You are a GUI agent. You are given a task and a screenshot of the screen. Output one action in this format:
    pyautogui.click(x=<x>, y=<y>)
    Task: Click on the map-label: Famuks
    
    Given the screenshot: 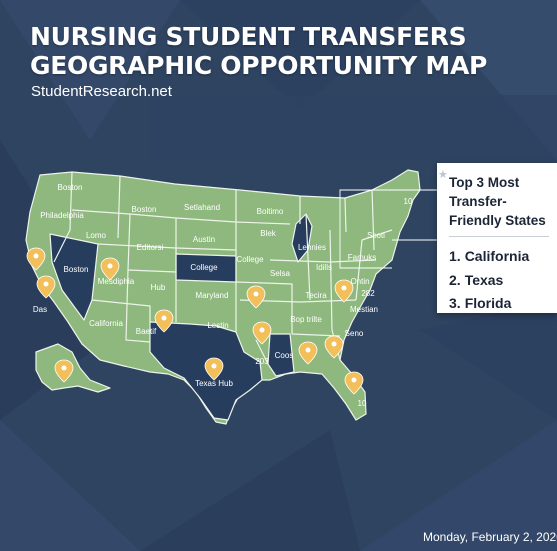 What is the action you would take?
    pyautogui.click(x=362, y=257)
    